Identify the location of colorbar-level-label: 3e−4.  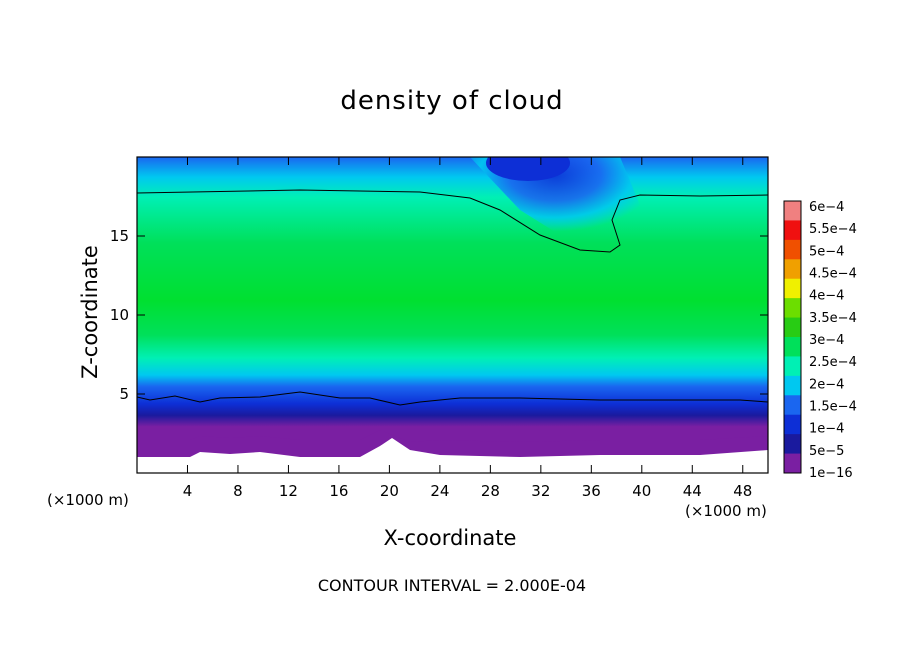
(826, 340).